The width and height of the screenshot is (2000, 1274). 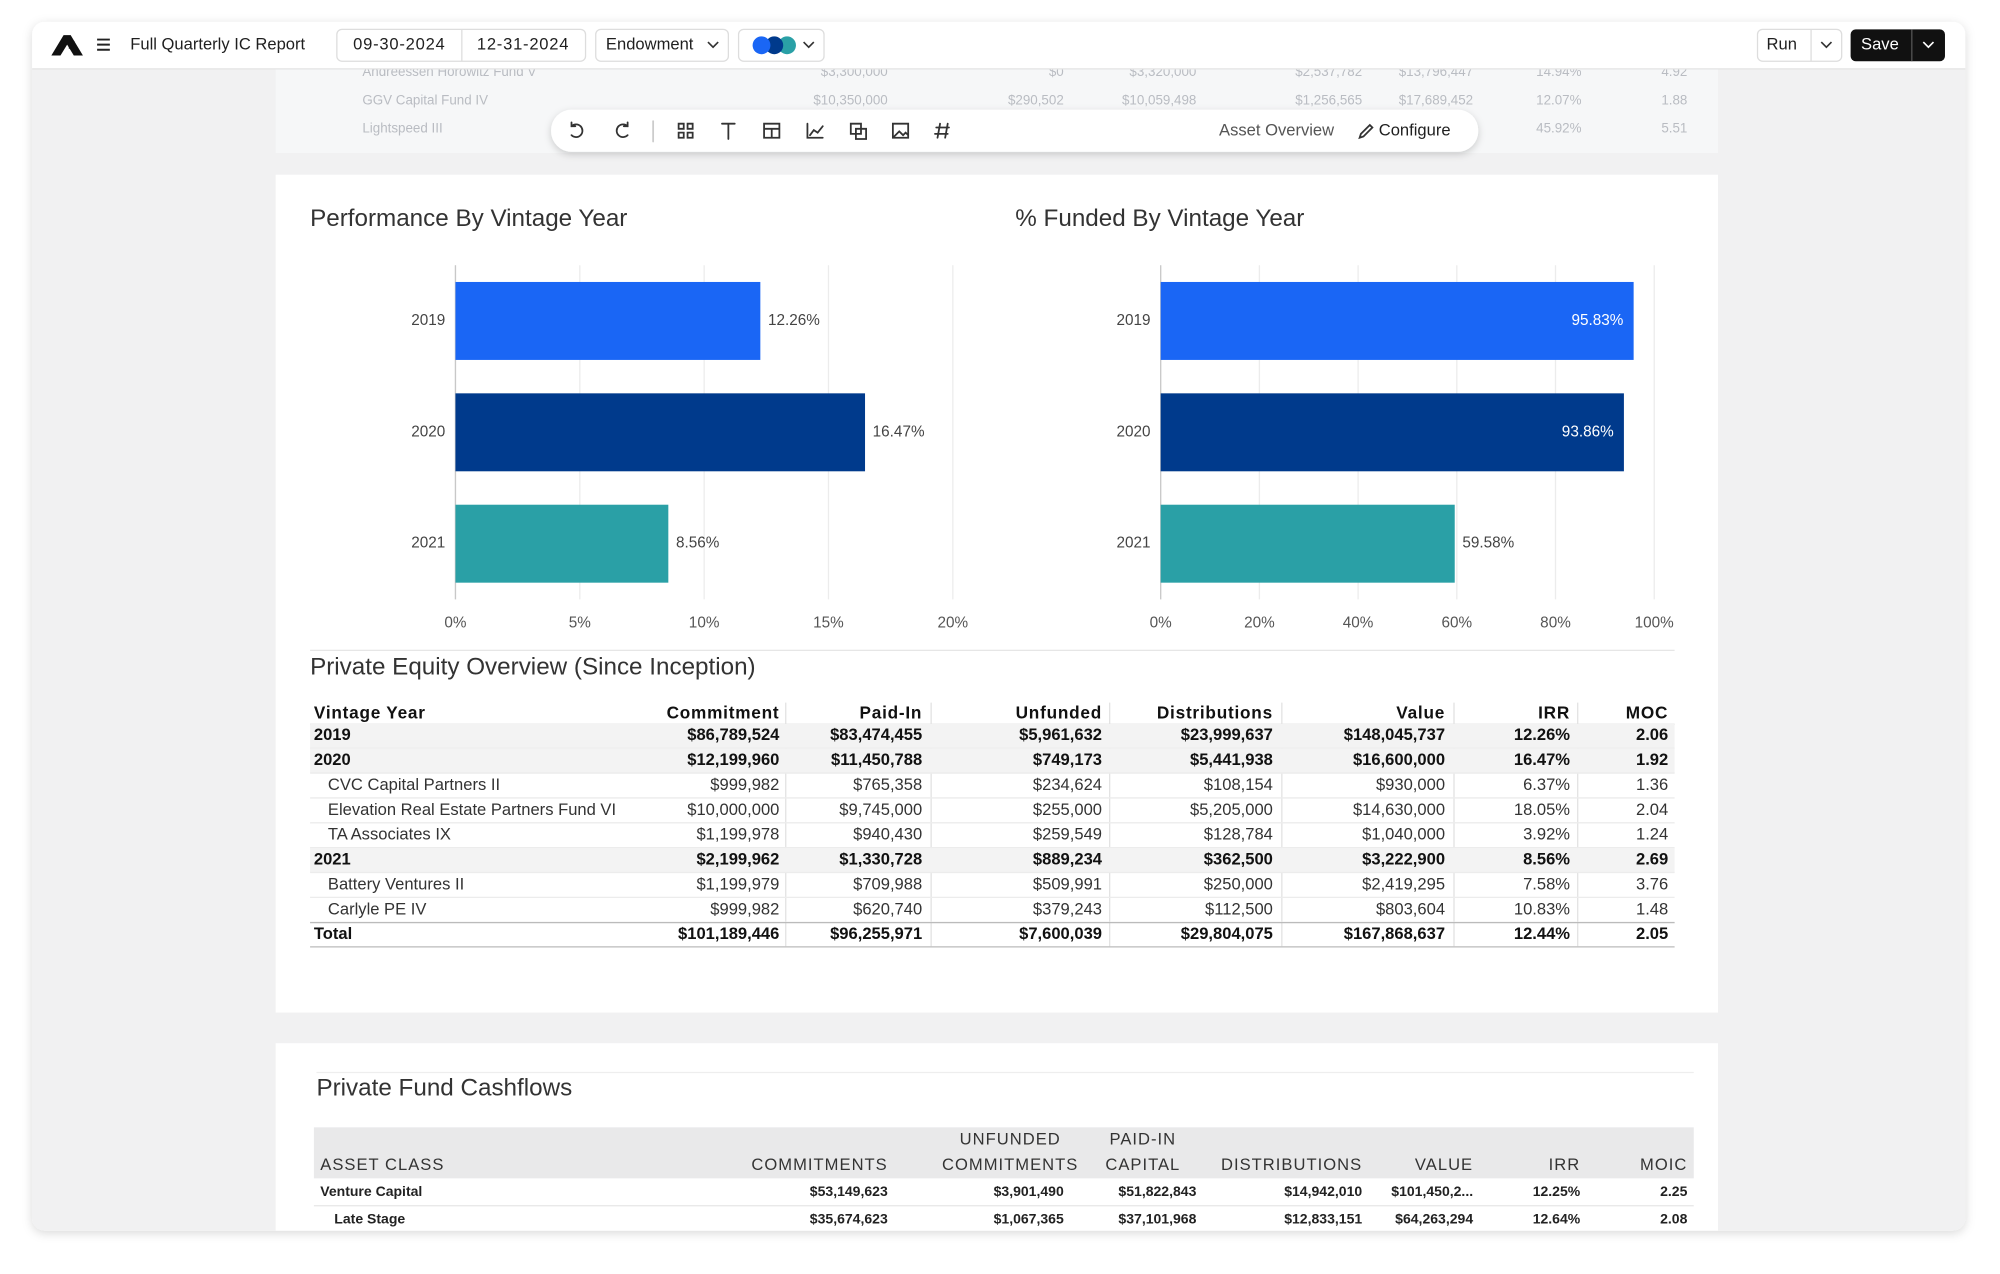 I want to click on table-cell: $234,624, so click(x=1067, y=784).